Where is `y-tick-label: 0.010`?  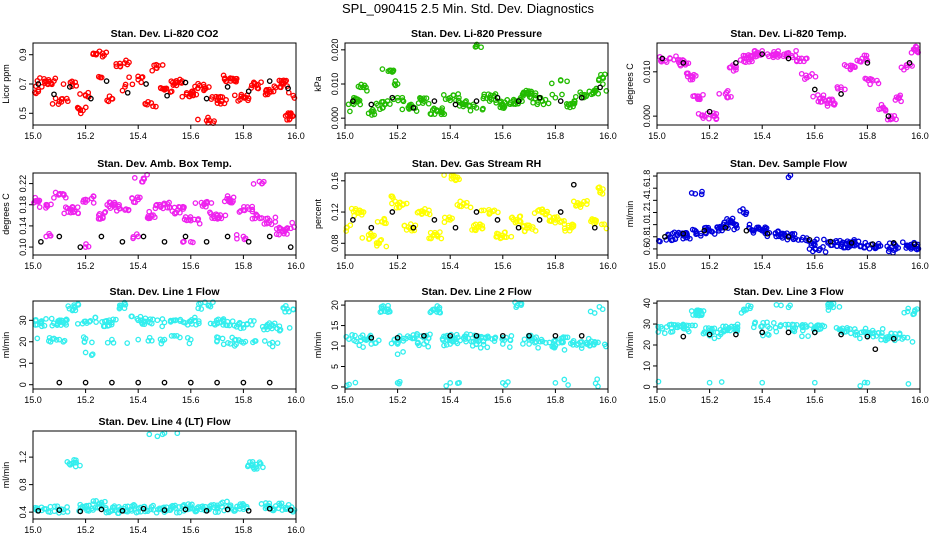
y-tick-label: 0.010 is located at coordinates (647, 72).